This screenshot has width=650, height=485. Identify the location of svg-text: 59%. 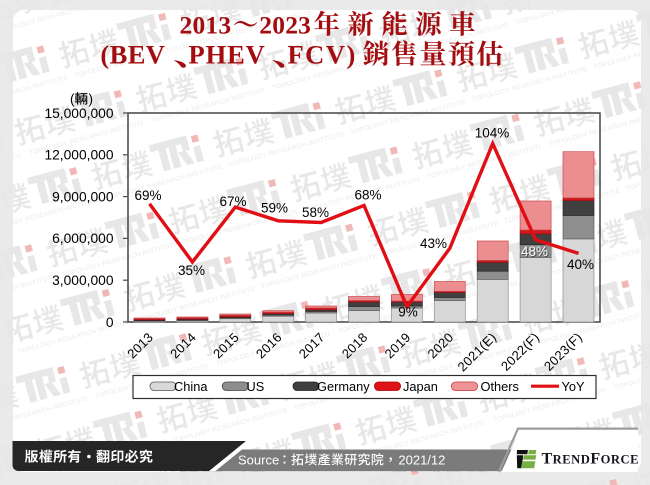
(274, 208).